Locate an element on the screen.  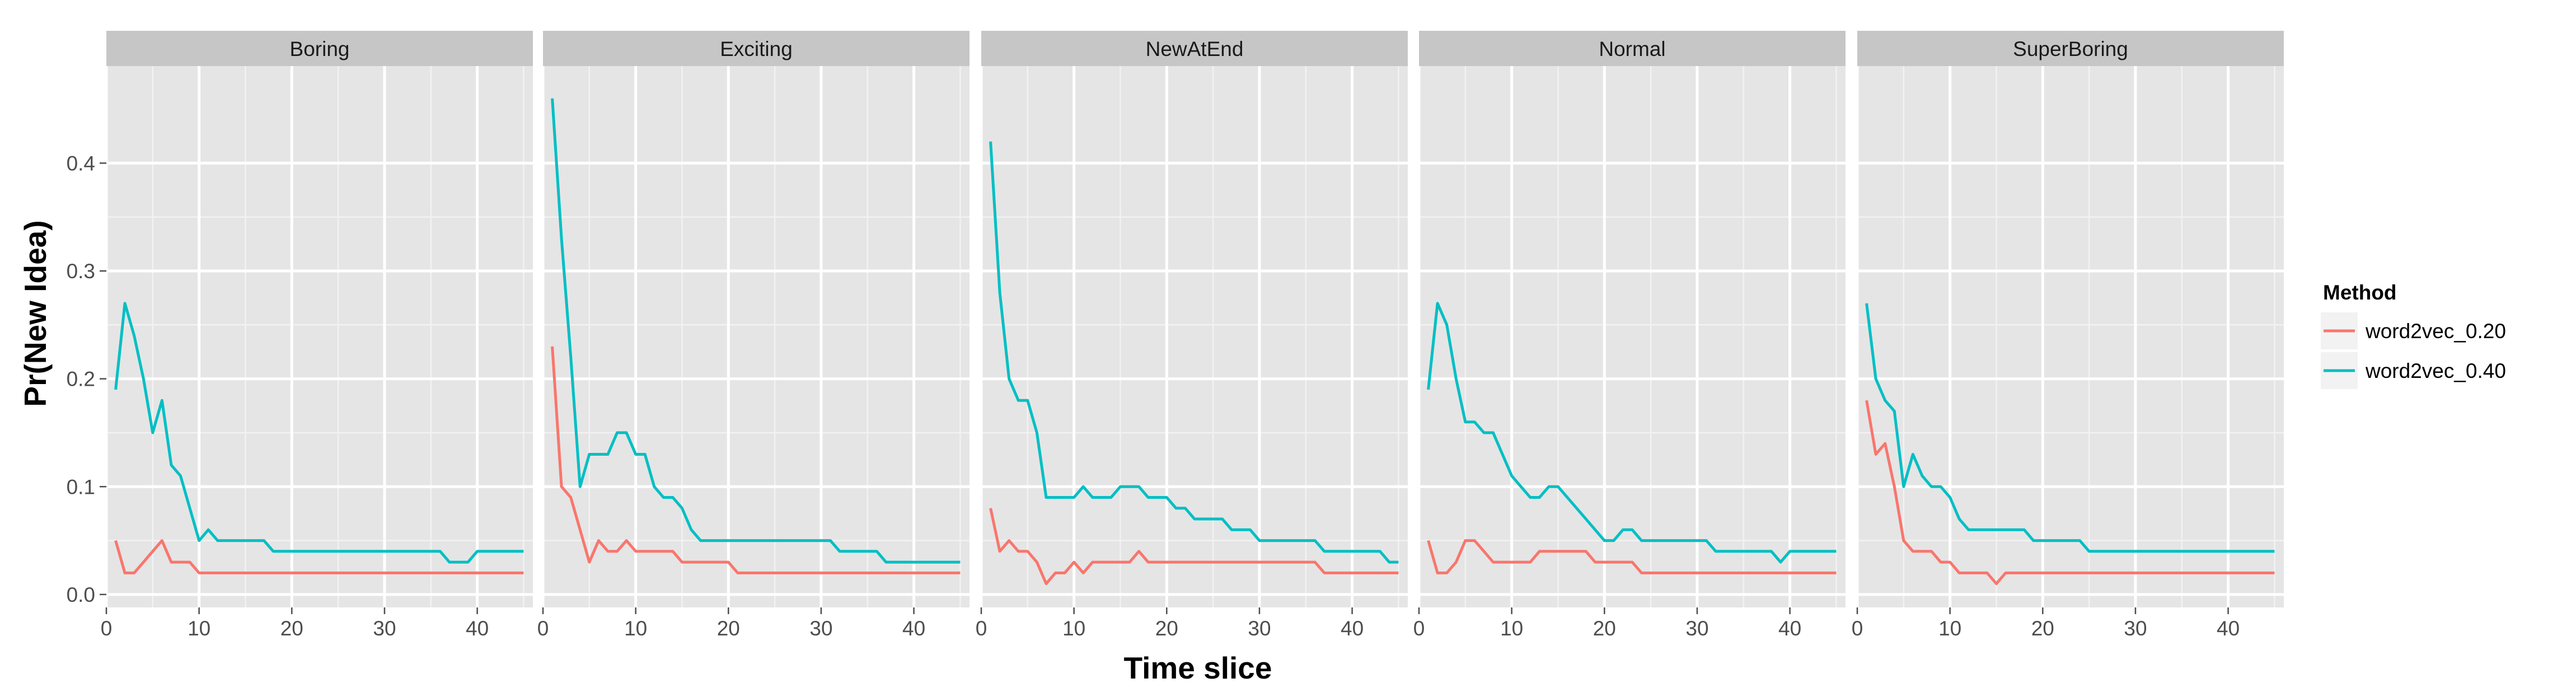
legend-entry-2: word2vec_0.40 is located at coordinates (2413, 370).